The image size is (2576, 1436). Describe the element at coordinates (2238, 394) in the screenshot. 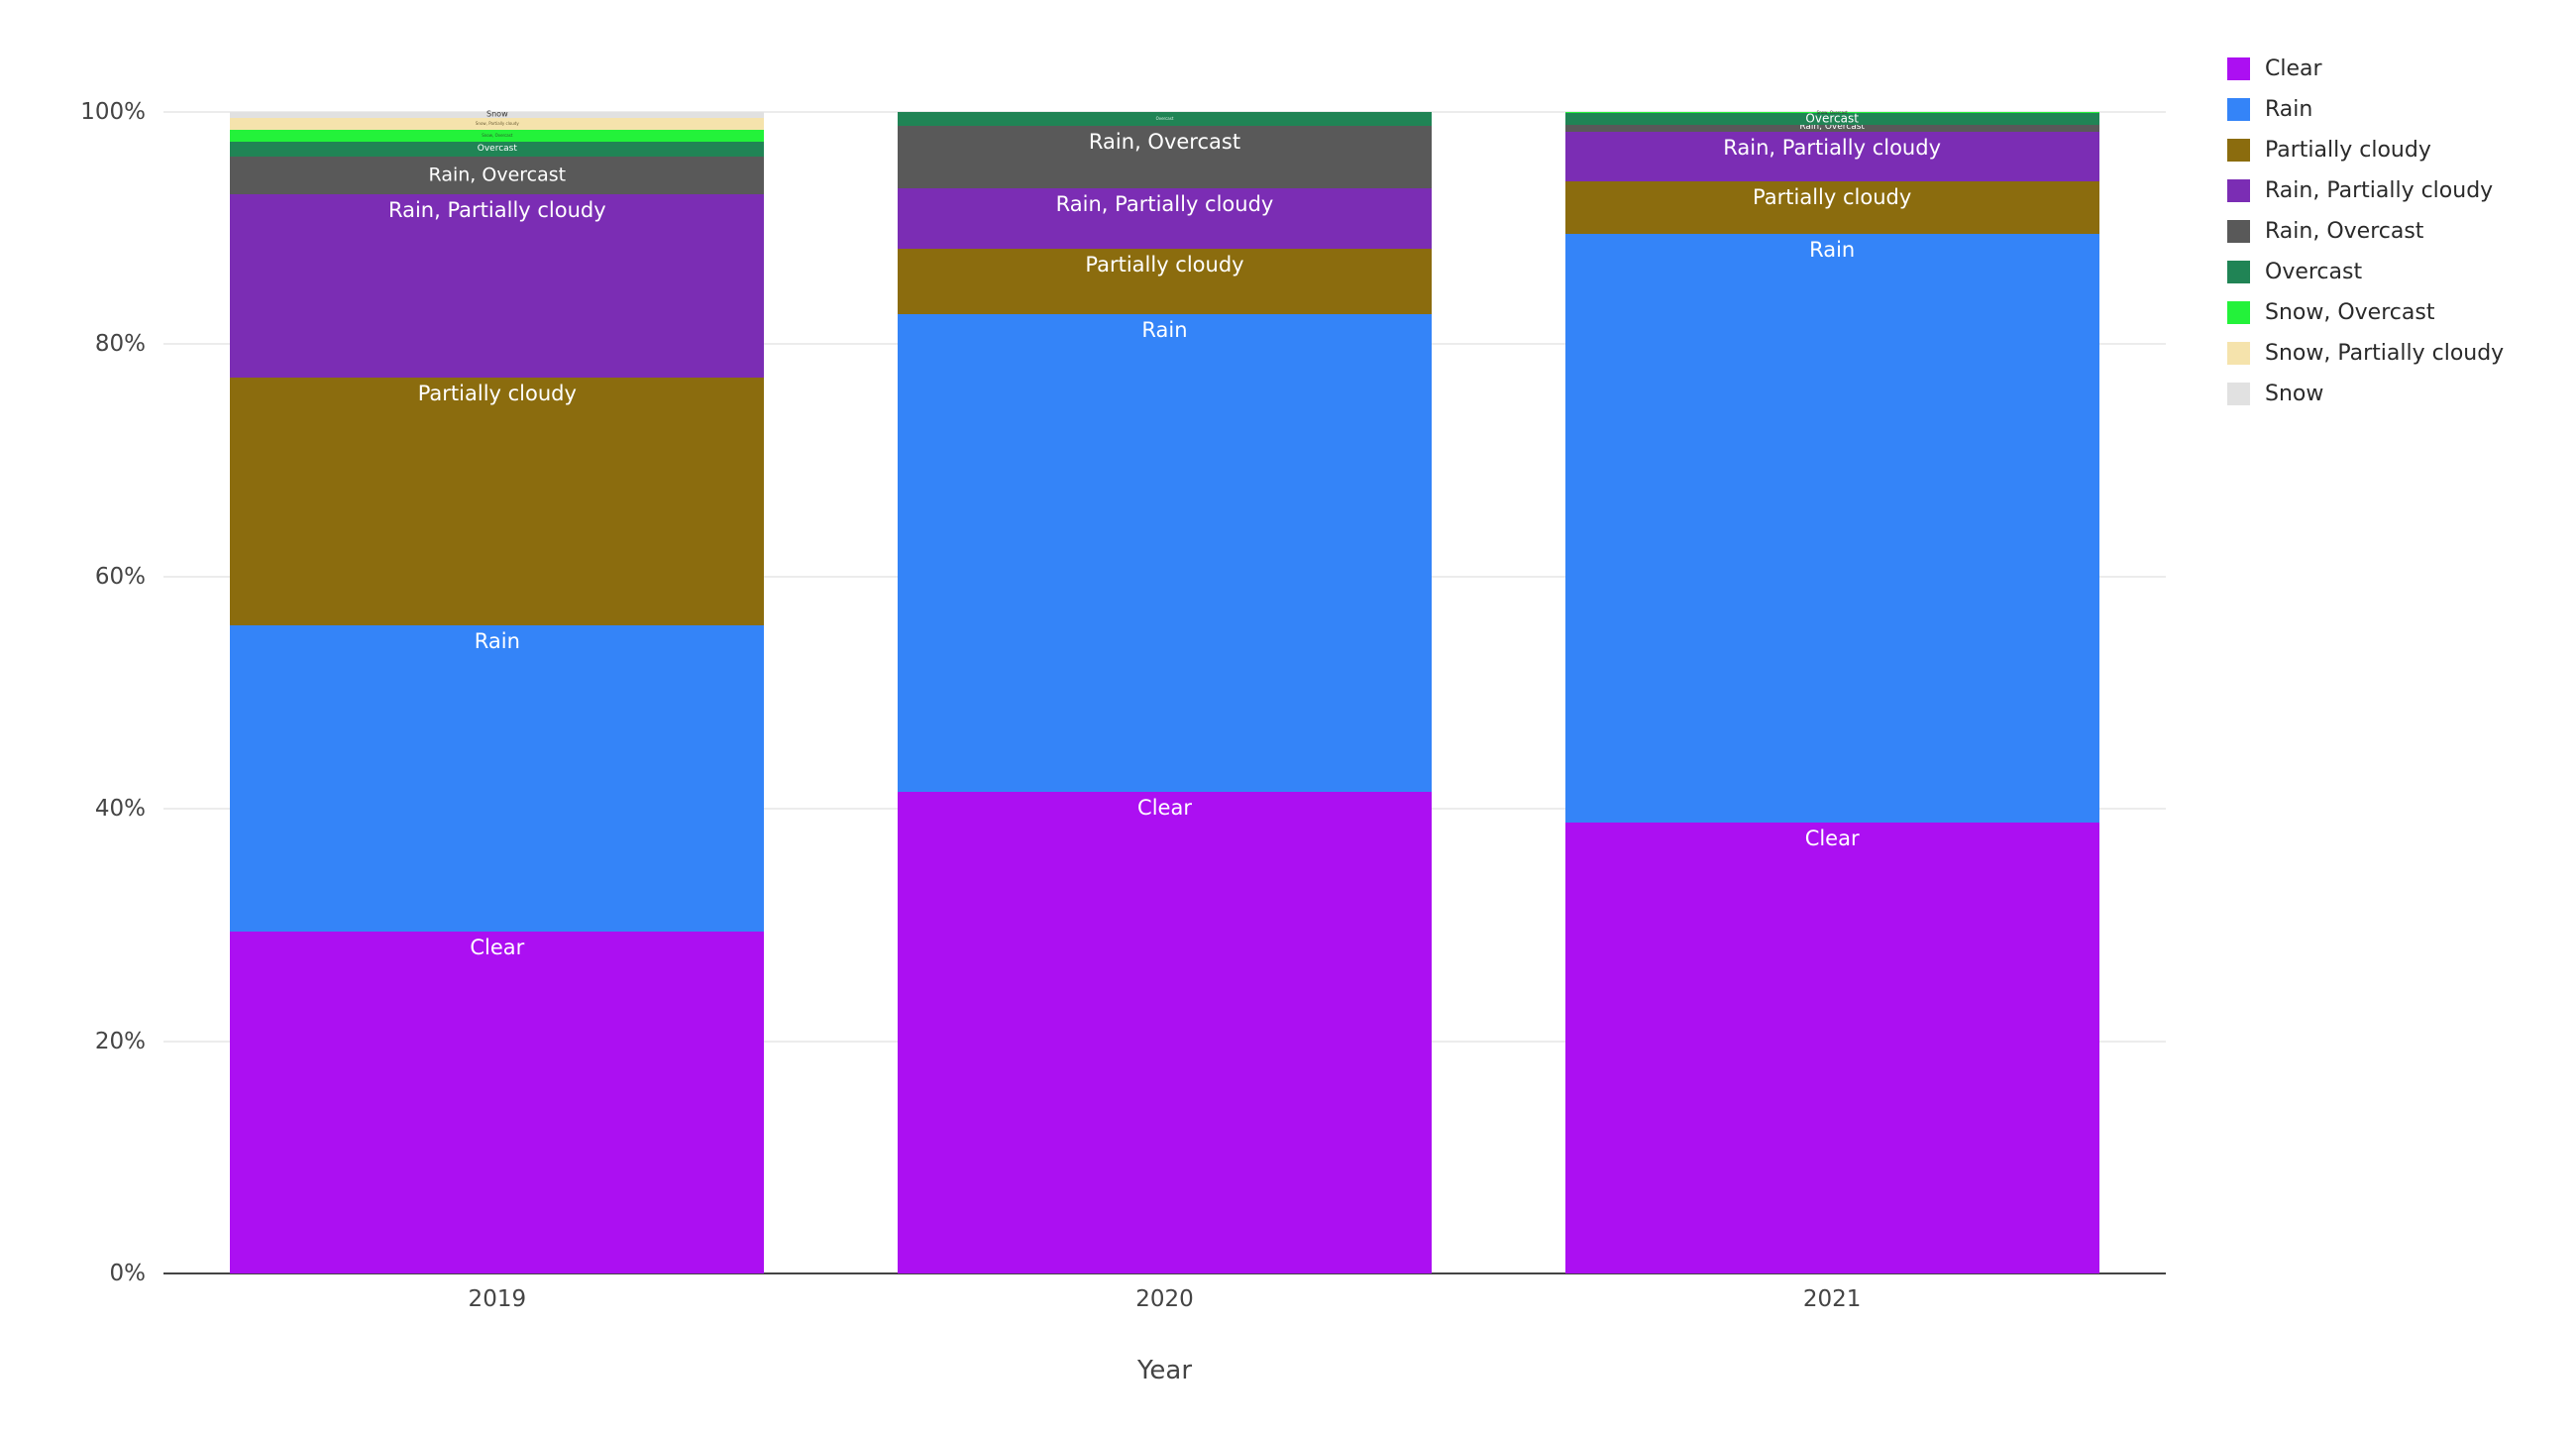

I see `legend-swatch-snow` at that location.